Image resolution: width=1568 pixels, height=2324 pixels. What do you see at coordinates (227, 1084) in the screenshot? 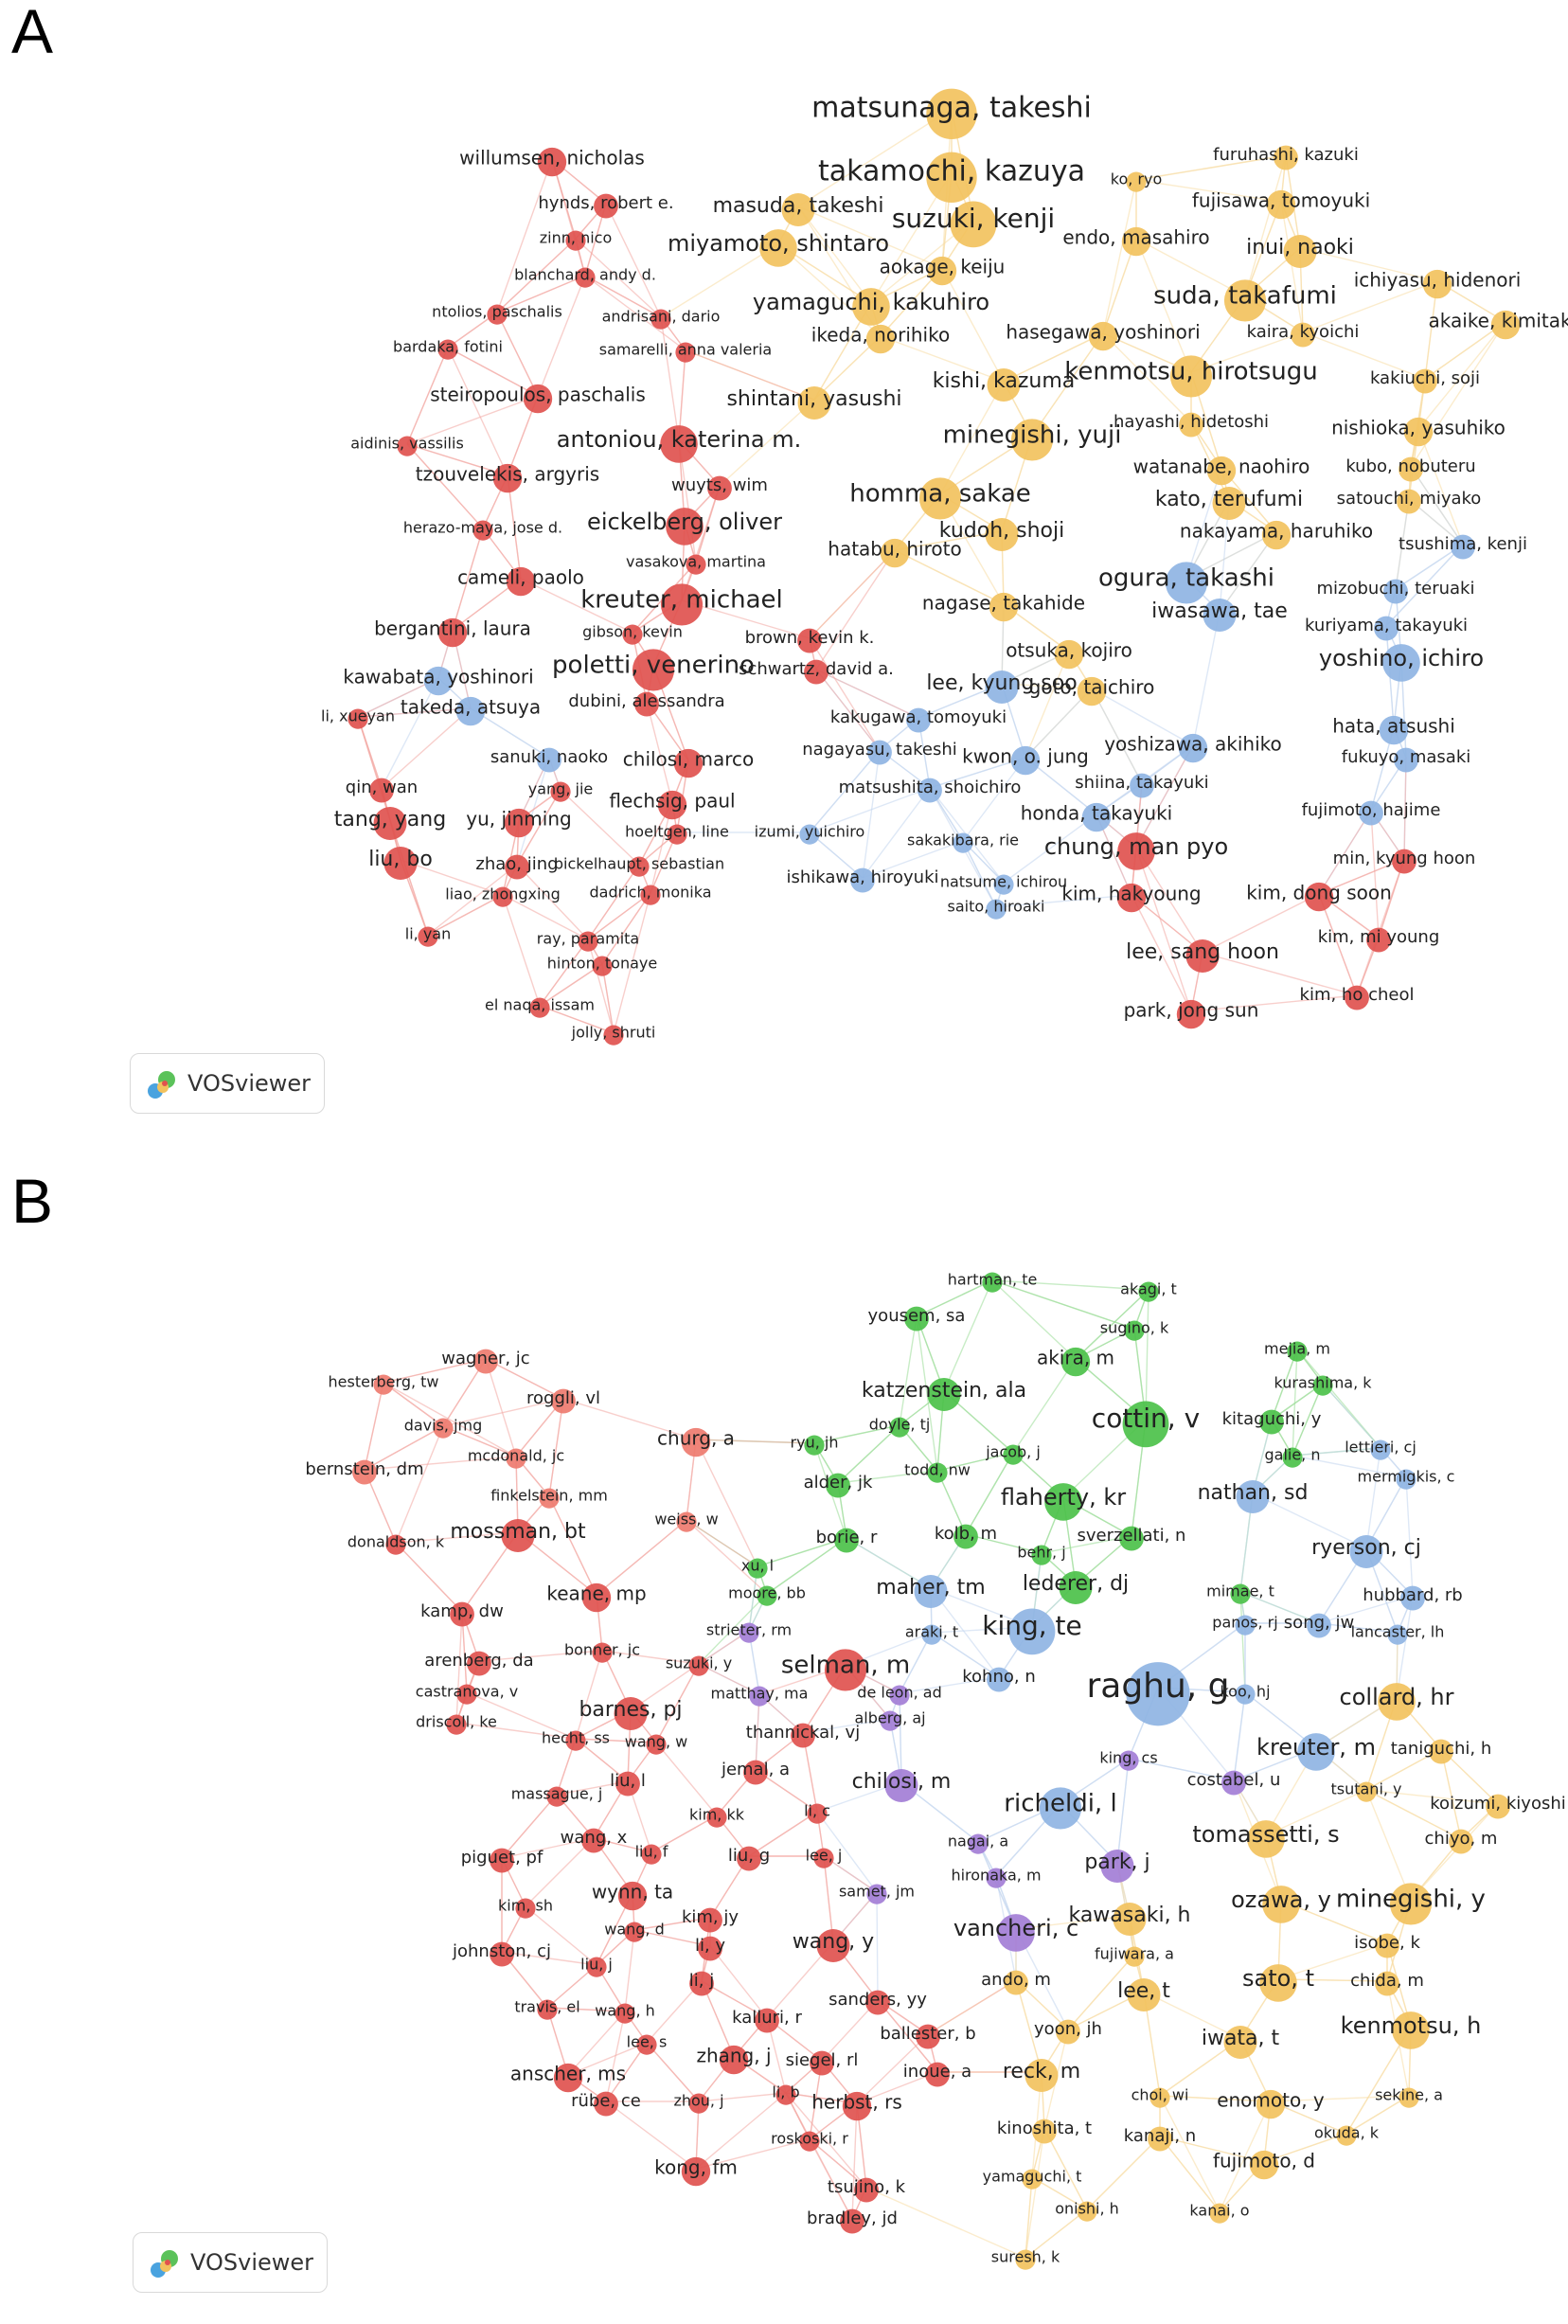
I see `vosviewer-badge: VOSviewer` at bounding box center [227, 1084].